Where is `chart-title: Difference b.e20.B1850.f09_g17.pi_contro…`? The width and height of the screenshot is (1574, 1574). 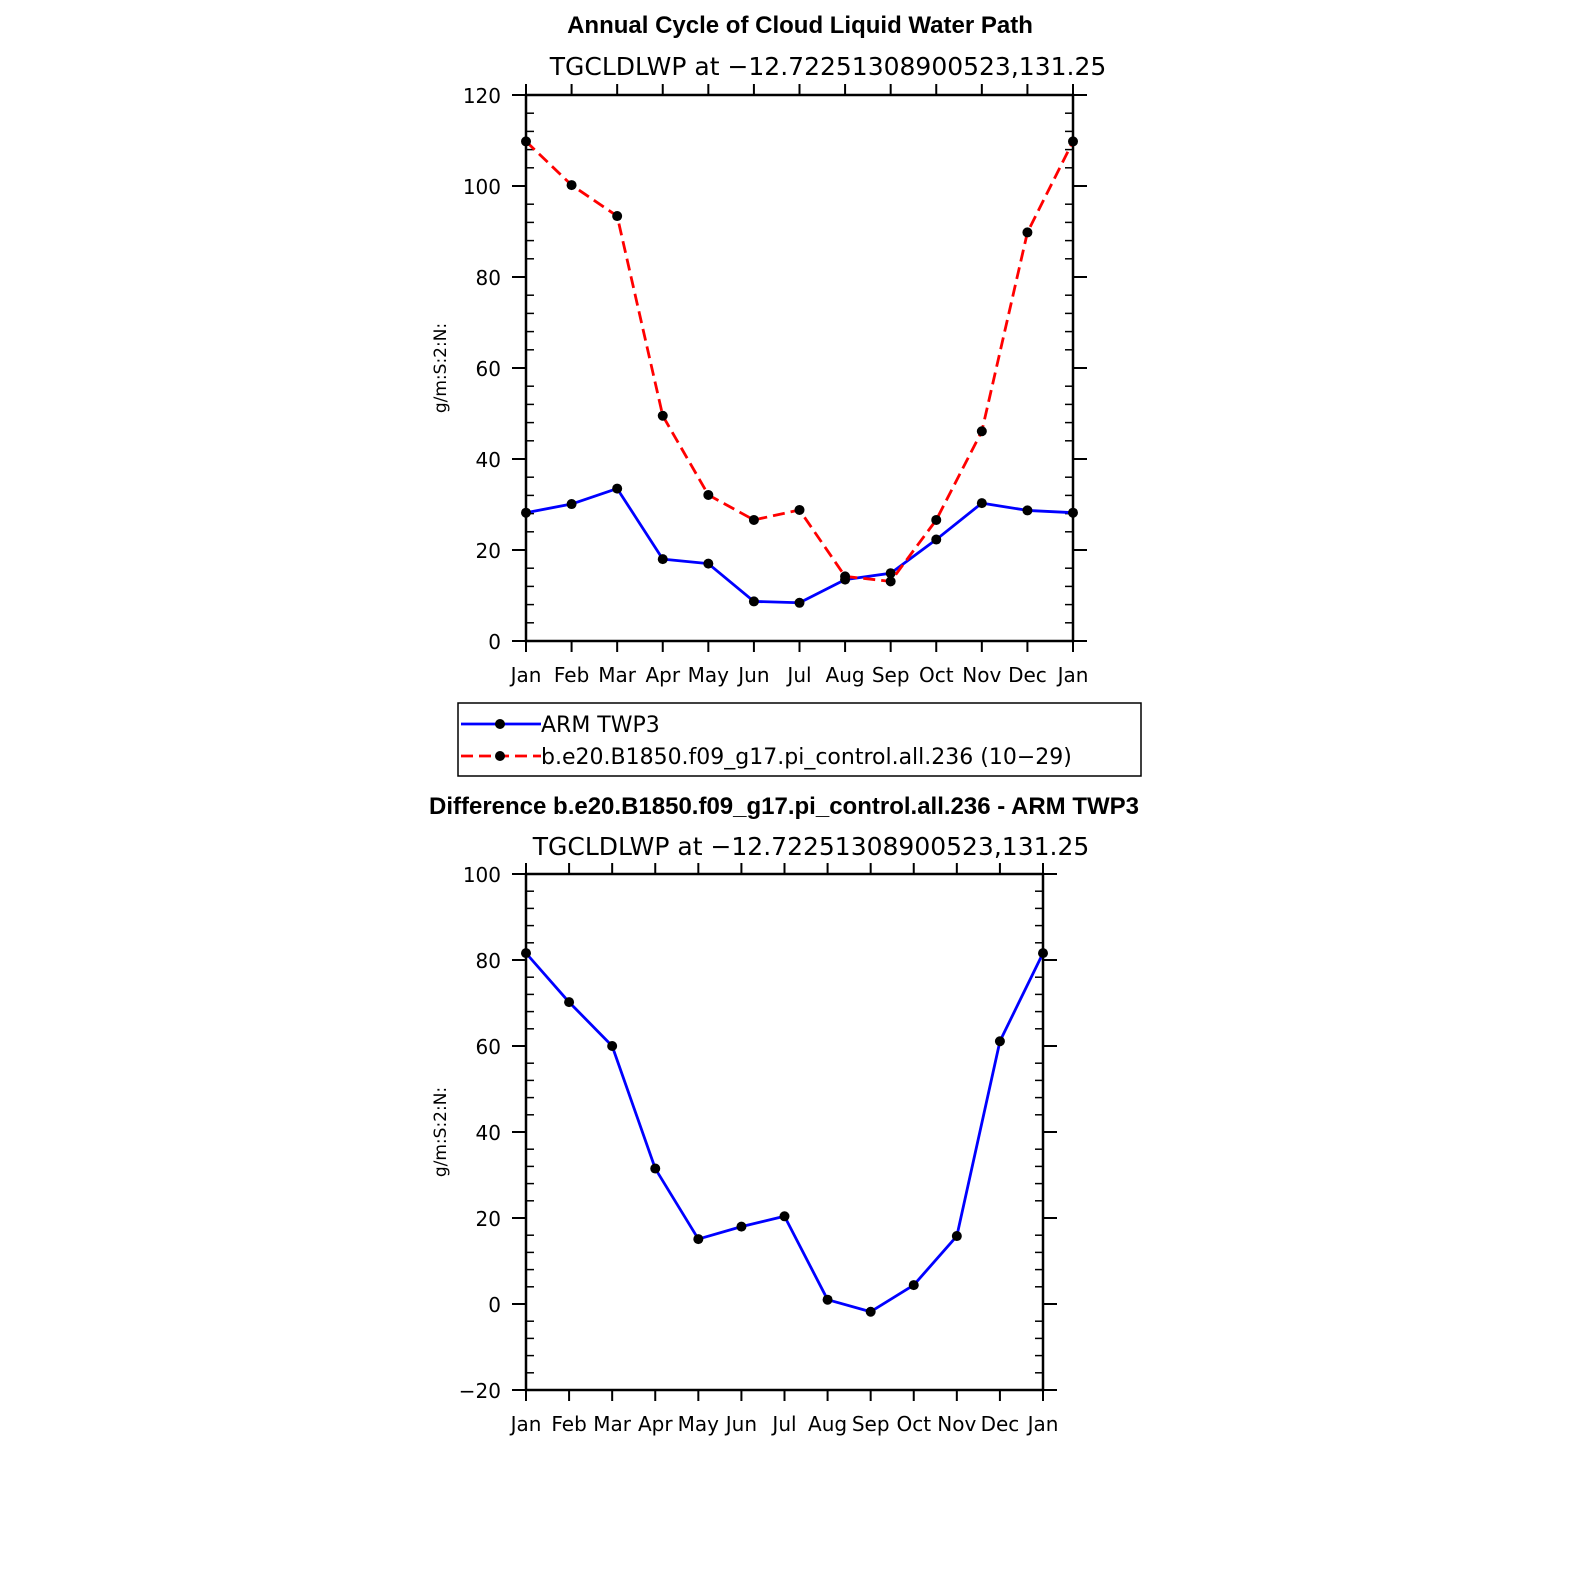
chart-title: Difference b.e20.B1850.f09_g17.pi_contro… is located at coordinates (784, 806).